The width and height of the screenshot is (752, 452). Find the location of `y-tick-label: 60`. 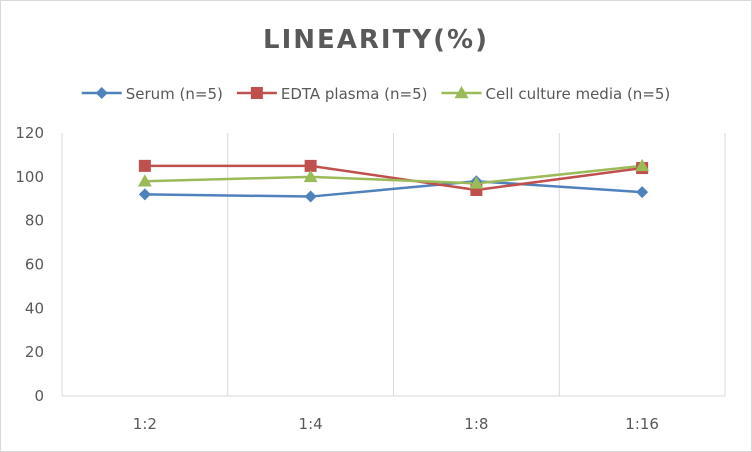

y-tick-label: 60 is located at coordinates (34, 265).